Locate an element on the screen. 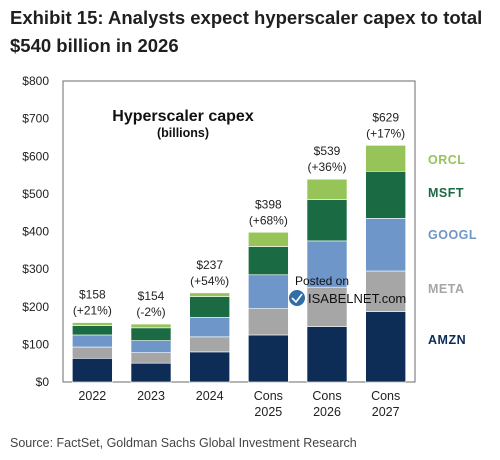 The width and height of the screenshot is (500, 460). bar-growth-label: (+17%) is located at coordinates (385, 133).